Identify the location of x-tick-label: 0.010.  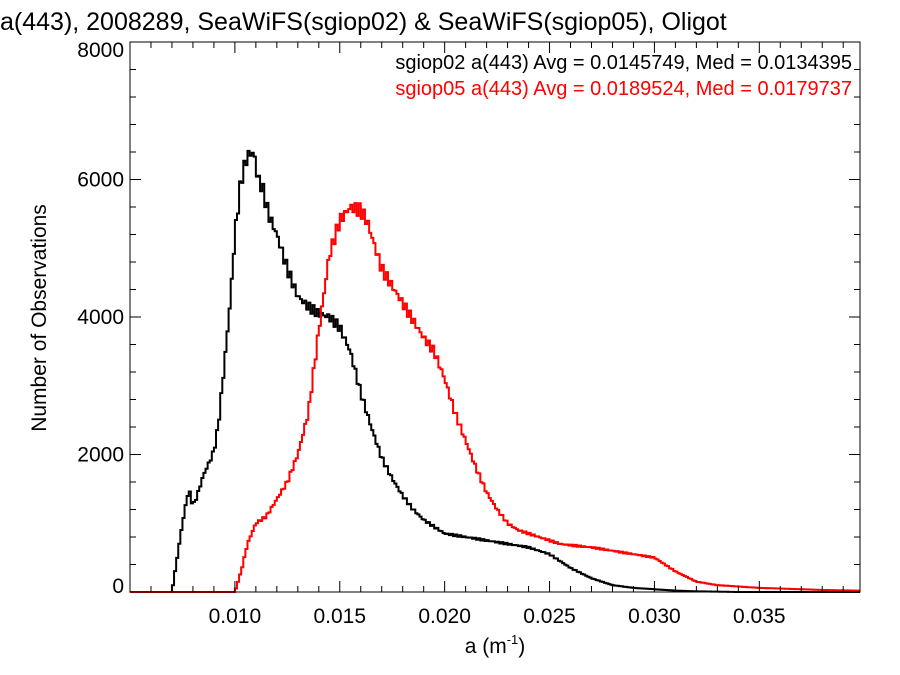
(235, 616).